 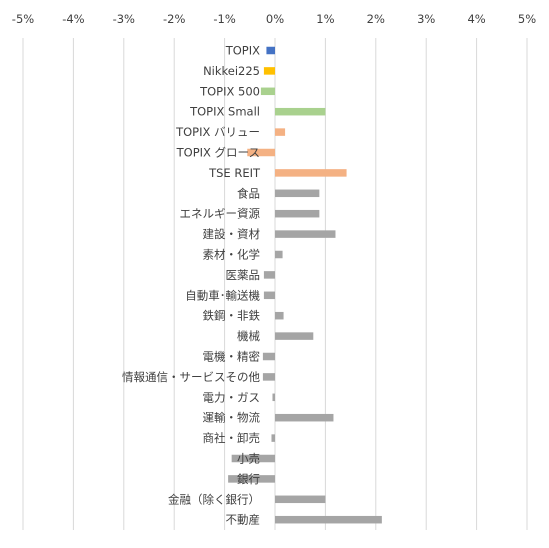 I want to click on category-label: TOPIX バリュー, so click(x=217, y=132).